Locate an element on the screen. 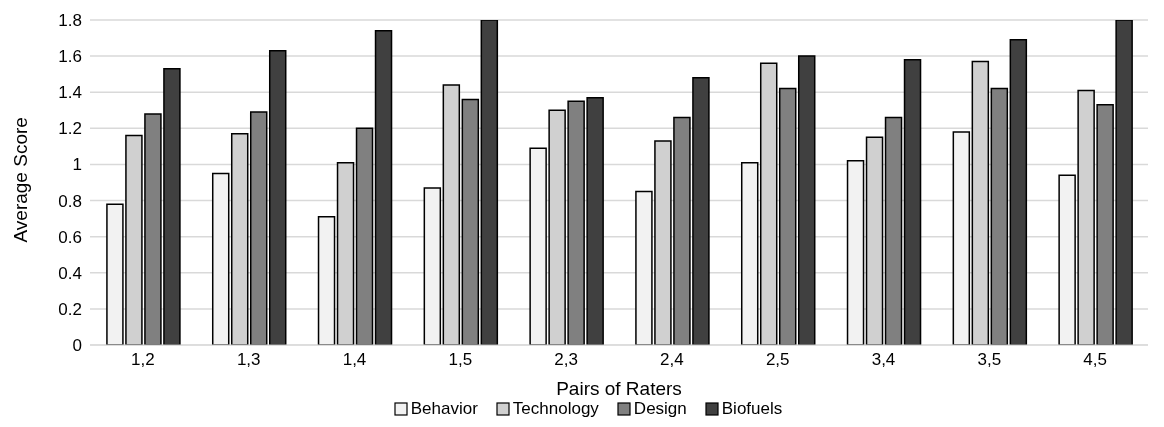 Image resolution: width=1164 pixels, height=427 pixels. y-tick-label: 1.8 is located at coordinates (70, 21).